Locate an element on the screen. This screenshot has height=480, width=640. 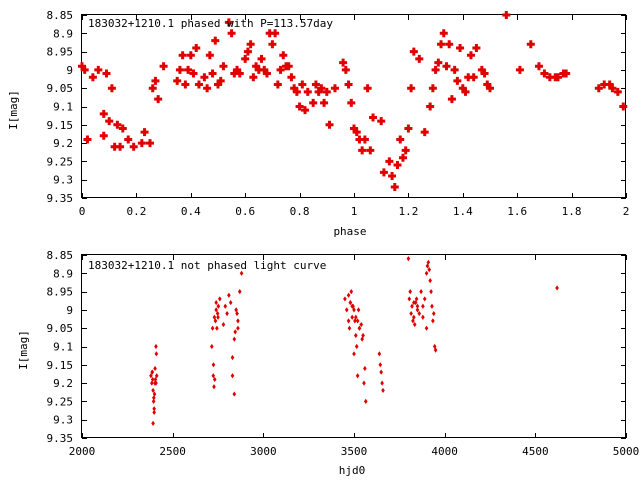
unphased-y-tick-label: 9.15 is located at coordinates (60, 365).